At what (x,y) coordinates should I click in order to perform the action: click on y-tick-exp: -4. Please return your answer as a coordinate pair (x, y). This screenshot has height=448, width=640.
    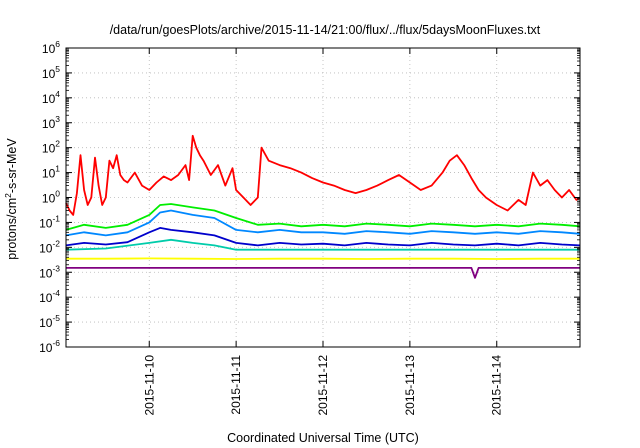
    Looking at the image, I should click on (56, 293).